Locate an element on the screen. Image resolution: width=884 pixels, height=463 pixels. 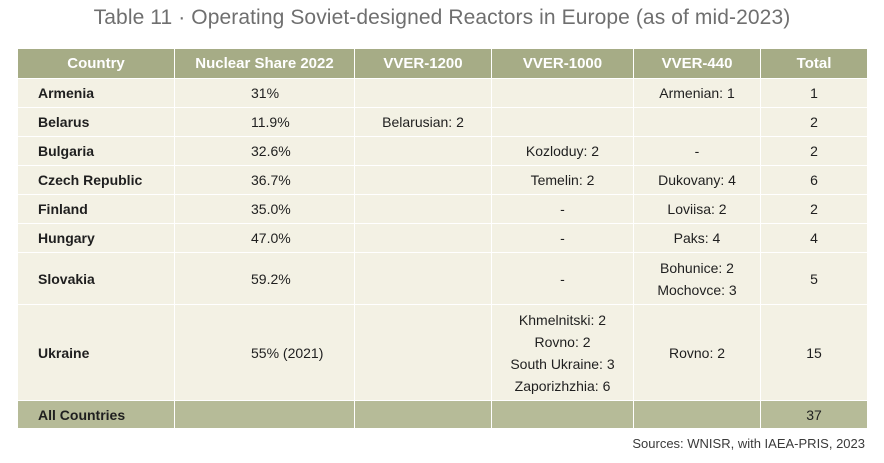
reactor-entry: Mochovce: 3 is located at coordinates (697, 289).